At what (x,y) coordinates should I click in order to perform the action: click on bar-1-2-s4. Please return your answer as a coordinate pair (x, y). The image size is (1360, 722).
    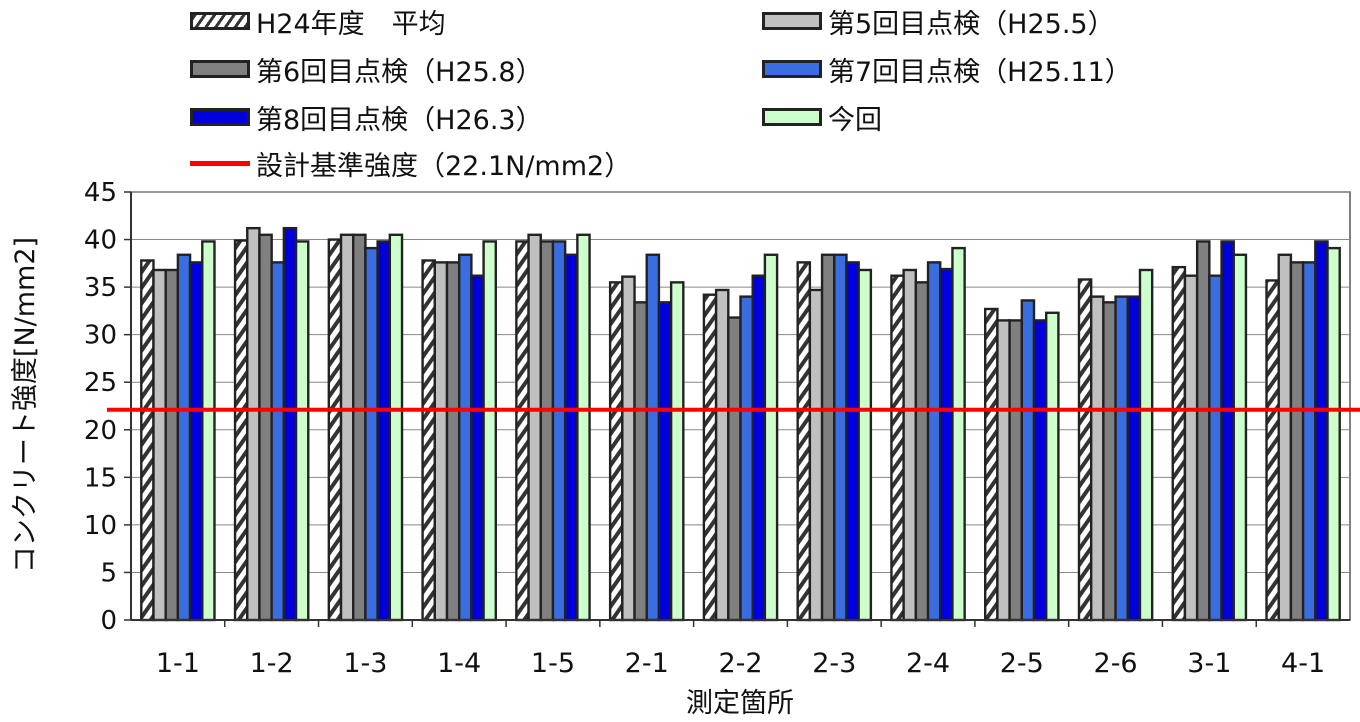
    Looking at the image, I should click on (290, 424).